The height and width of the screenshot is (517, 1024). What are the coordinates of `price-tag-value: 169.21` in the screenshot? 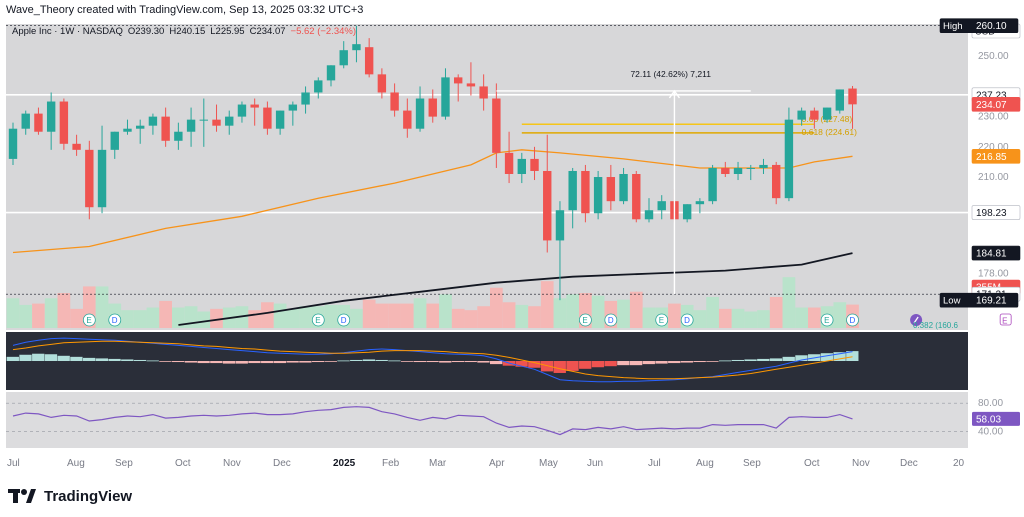 It's located at (991, 301).